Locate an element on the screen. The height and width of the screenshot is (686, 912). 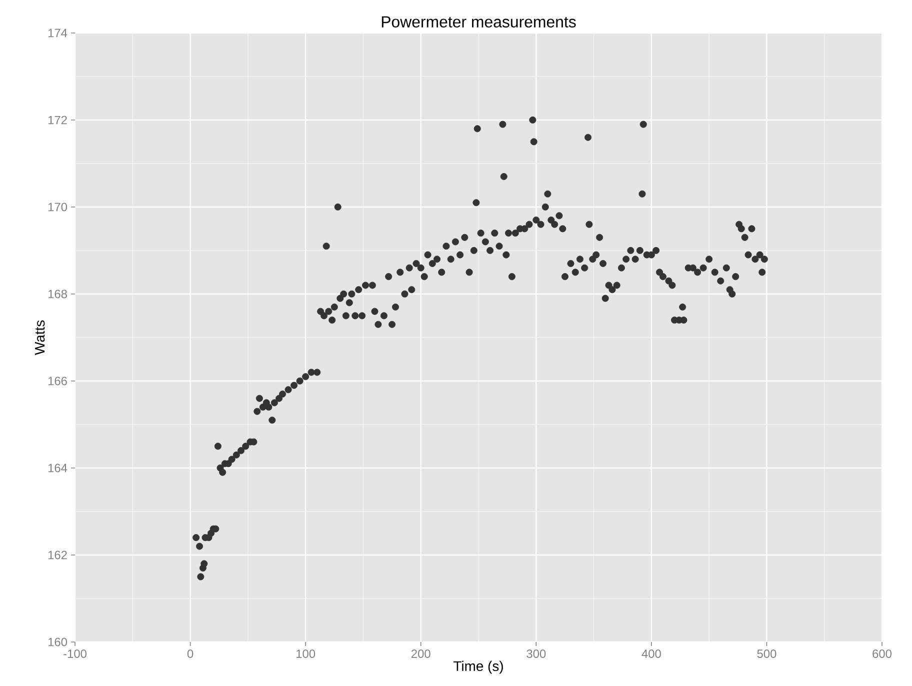
x-tick-label: 0 is located at coordinates (190, 654).